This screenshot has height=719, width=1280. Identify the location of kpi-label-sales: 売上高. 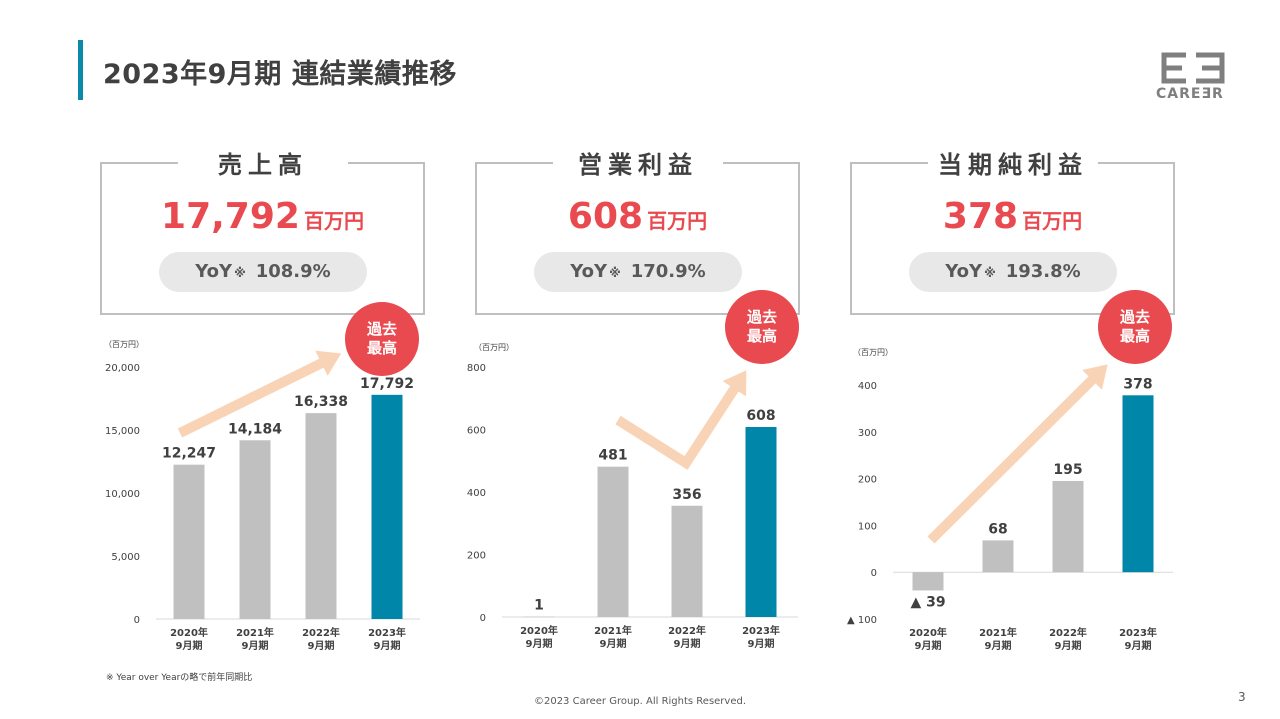
(263, 162).